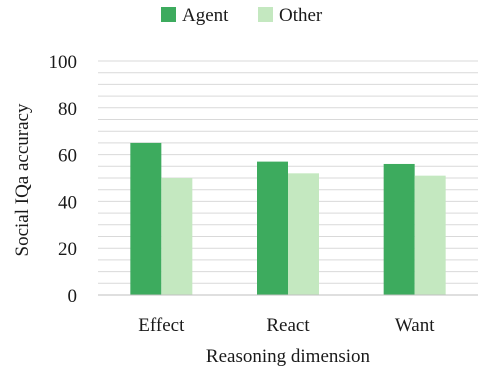 The width and height of the screenshot is (478, 374). Describe the element at coordinates (265, 14) in the screenshot. I see `legend-swatch-other` at that location.